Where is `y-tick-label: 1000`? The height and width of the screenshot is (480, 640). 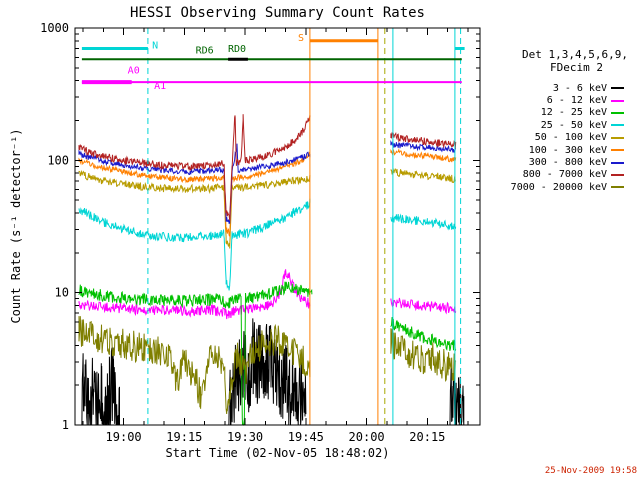 y-tick-label: 1000 is located at coordinates (54, 28).